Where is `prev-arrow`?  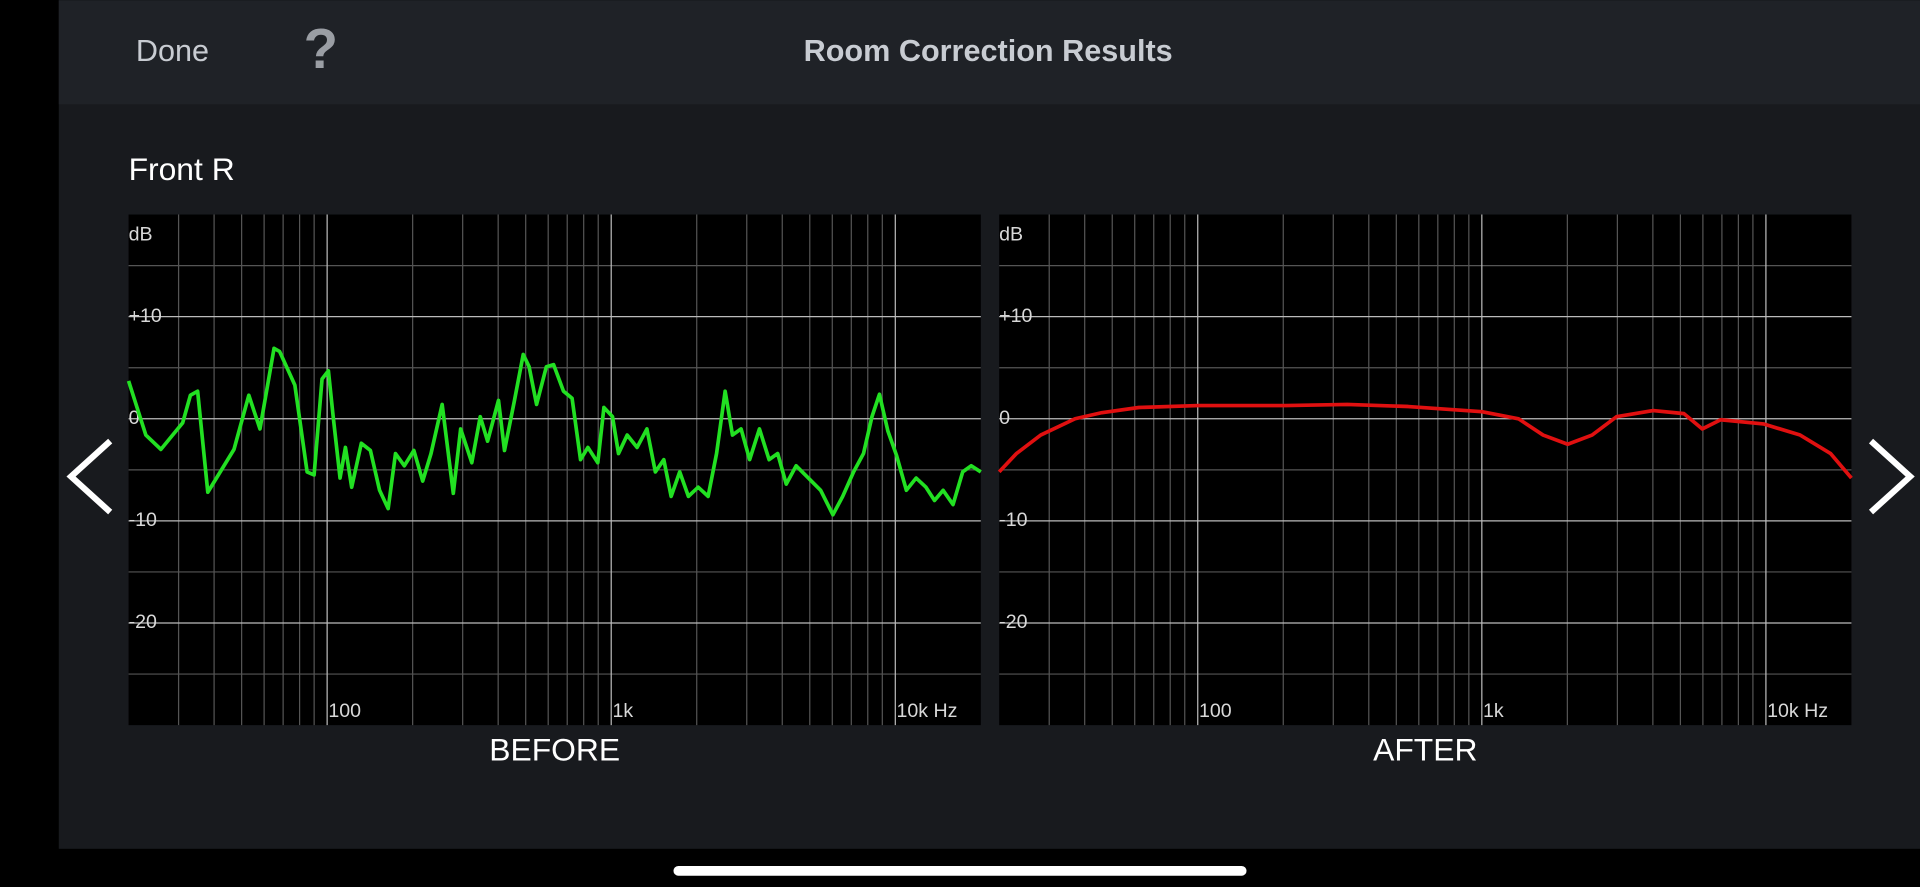
prev-arrow is located at coordinates (89, 476).